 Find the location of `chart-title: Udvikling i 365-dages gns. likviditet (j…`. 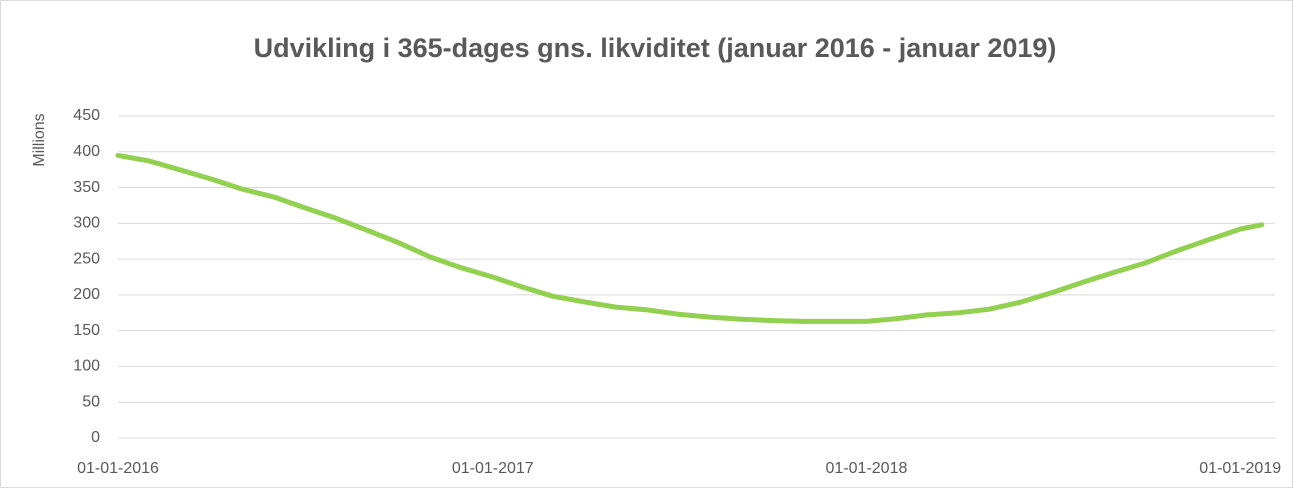

chart-title: Udvikling i 365-dages gns. likviditet (j… is located at coordinates (655, 48).